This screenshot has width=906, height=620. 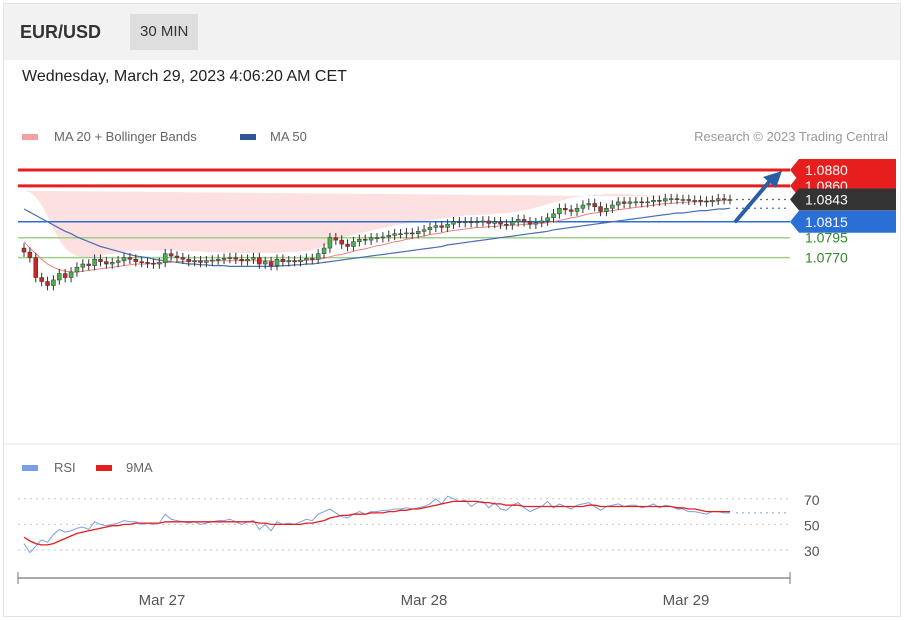 What do you see at coordinates (125, 136) in the screenshot?
I see `legend-ma20-label: MA 20 + Bollinger Bands` at bounding box center [125, 136].